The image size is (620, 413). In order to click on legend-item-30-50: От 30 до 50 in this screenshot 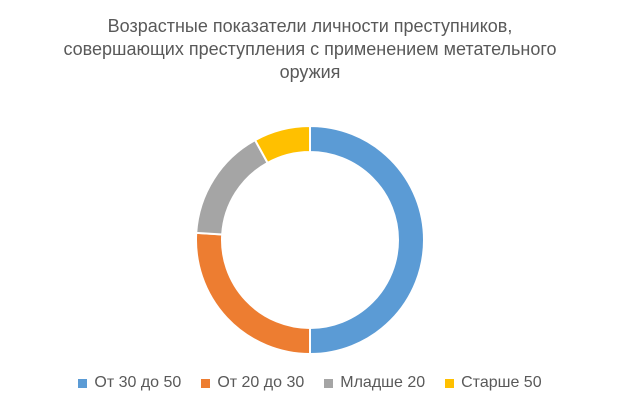, I will do `click(129, 383)`.